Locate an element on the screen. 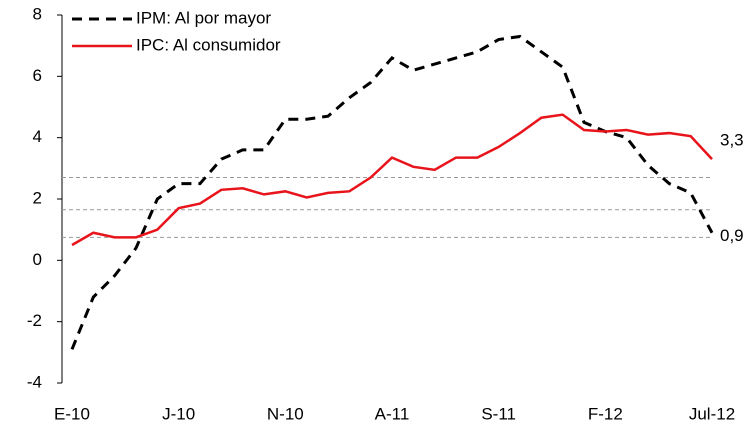 This screenshot has height=437, width=751. y-tick-label: -2 is located at coordinates (34, 320).